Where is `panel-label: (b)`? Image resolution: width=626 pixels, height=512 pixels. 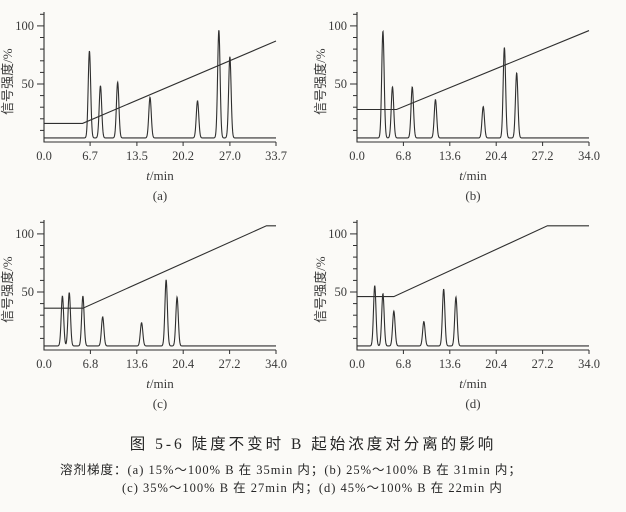
panel-label: (b) is located at coordinates (472, 195).